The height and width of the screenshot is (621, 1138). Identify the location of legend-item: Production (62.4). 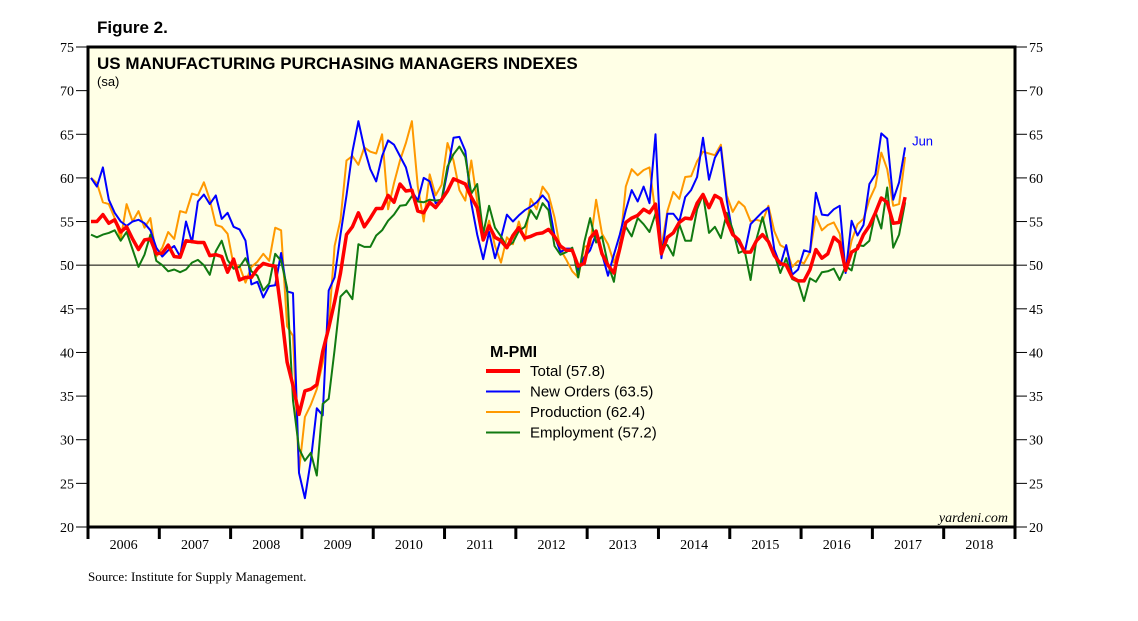
(565, 412).